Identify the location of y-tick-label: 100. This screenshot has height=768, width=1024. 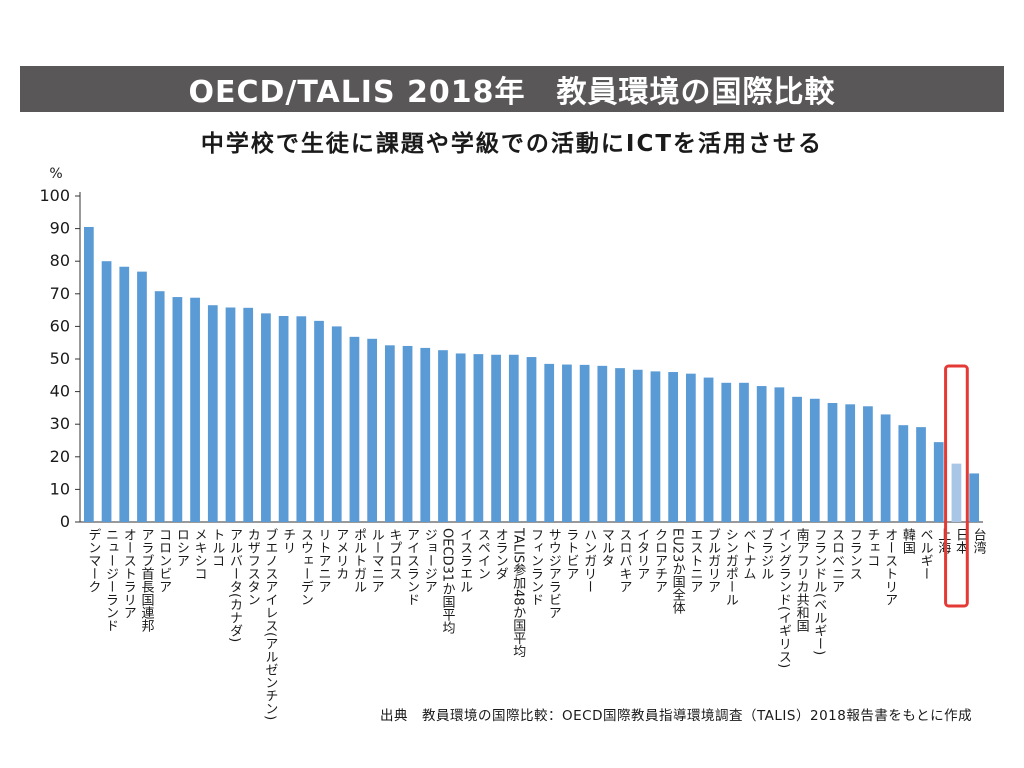
(54, 195).